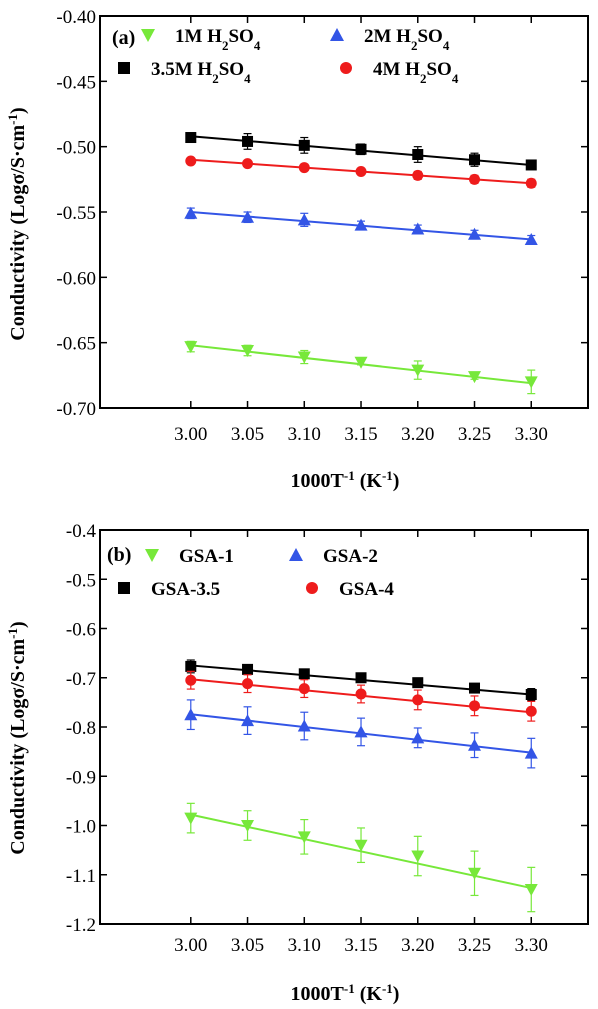 This screenshot has height=1009, width=598. I want to click on chart-a-x-axis-label: 1000T-1 (K-1), so click(345, 480).